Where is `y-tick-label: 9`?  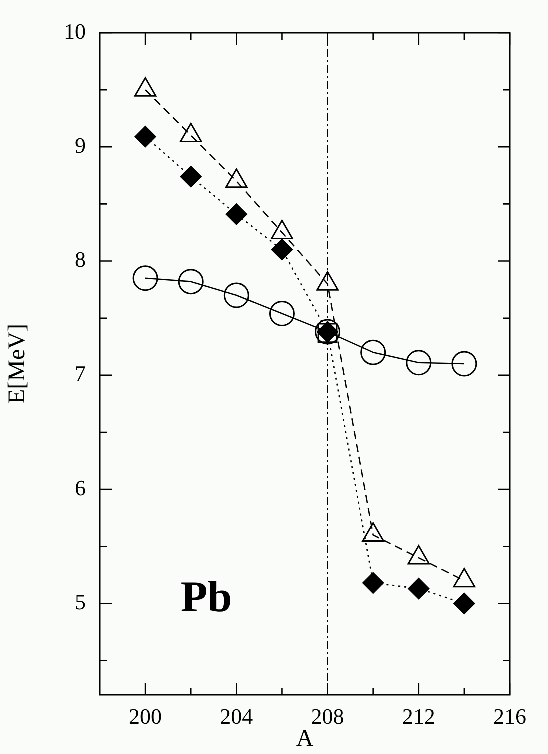 y-tick-label: 9 is located at coordinates (80, 145).